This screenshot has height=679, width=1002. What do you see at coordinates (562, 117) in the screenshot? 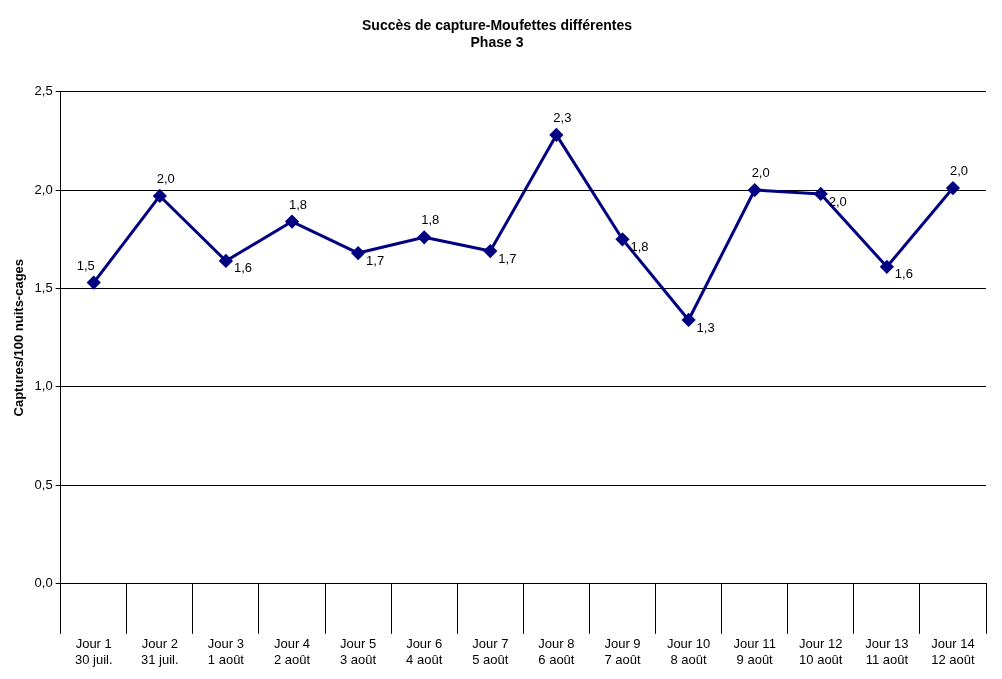
I see `data-label: 2,3` at bounding box center [562, 117].